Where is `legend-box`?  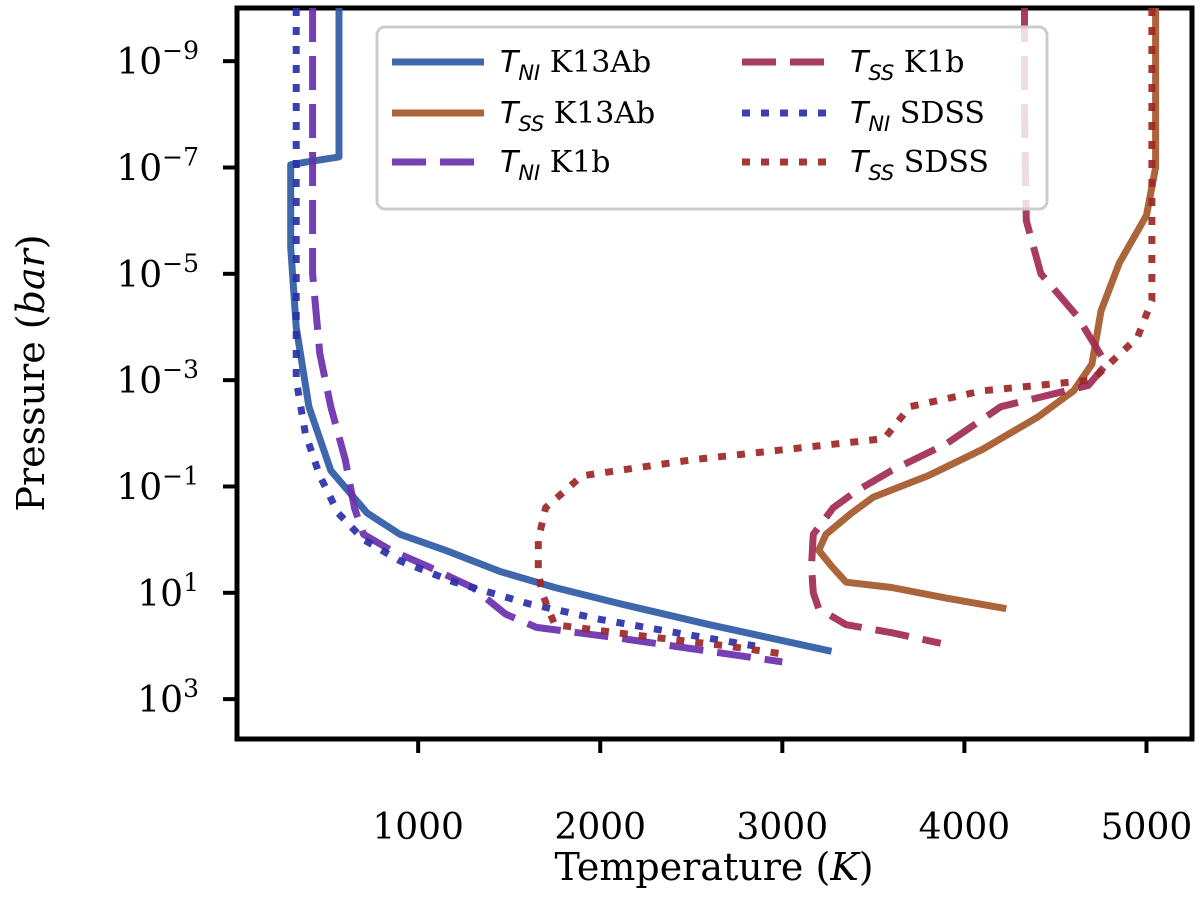
legend-box is located at coordinates (712, 118).